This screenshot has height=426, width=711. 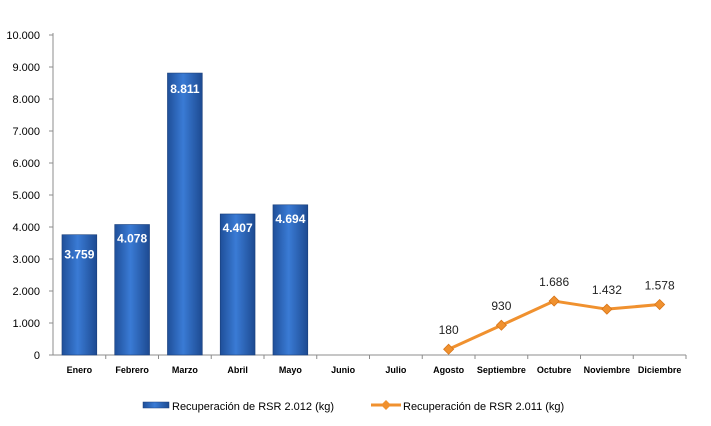 I want to click on x-tick-label: Septiembre, so click(x=501, y=370).